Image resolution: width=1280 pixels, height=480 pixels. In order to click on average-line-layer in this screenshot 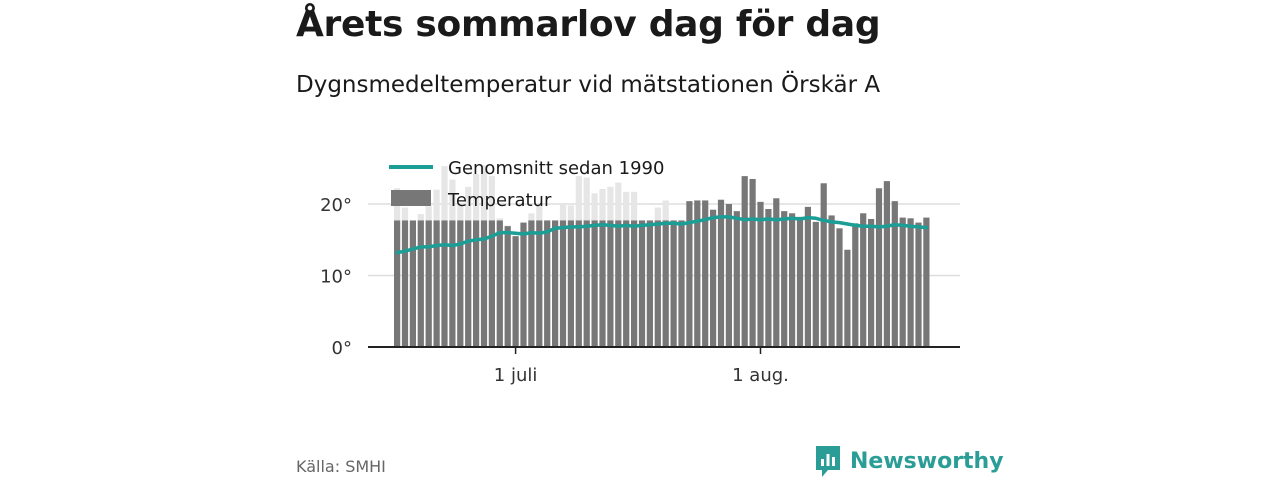, I will do `click(662, 235)`.